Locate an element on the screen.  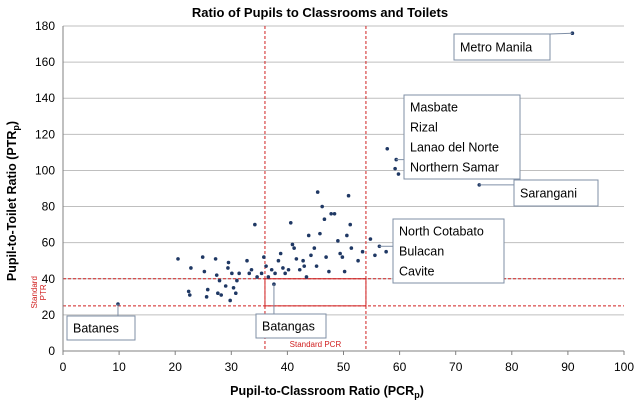
callout-label: Rizal is located at coordinates (424, 128).